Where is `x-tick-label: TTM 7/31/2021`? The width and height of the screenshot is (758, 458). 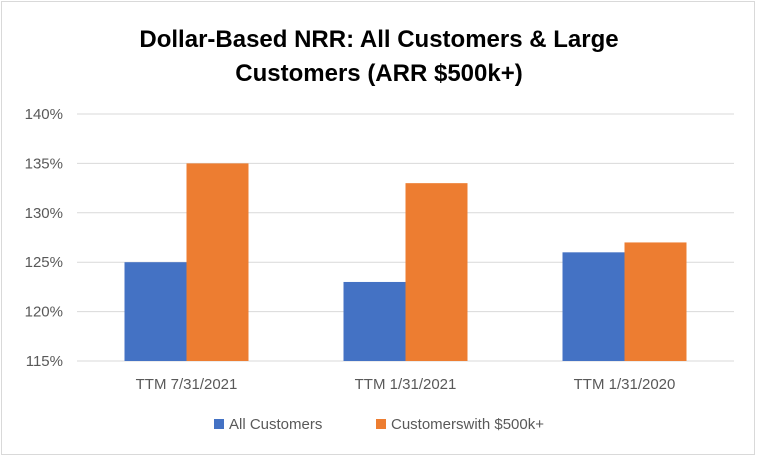 x-tick-label: TTM 7/31/2021 is located at coordinates (187, 384).